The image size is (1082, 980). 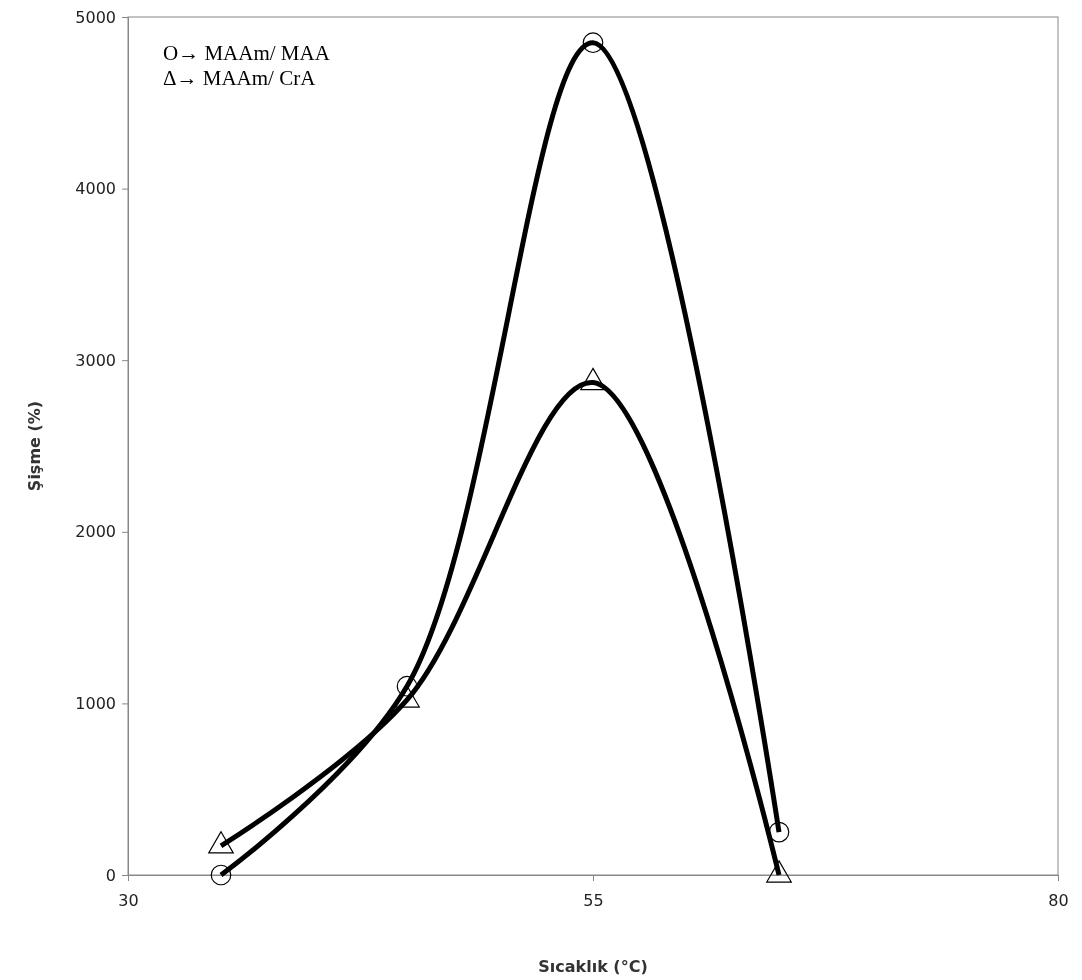 I want to click on x-tick-label: 30, so click(x=128, y=901).